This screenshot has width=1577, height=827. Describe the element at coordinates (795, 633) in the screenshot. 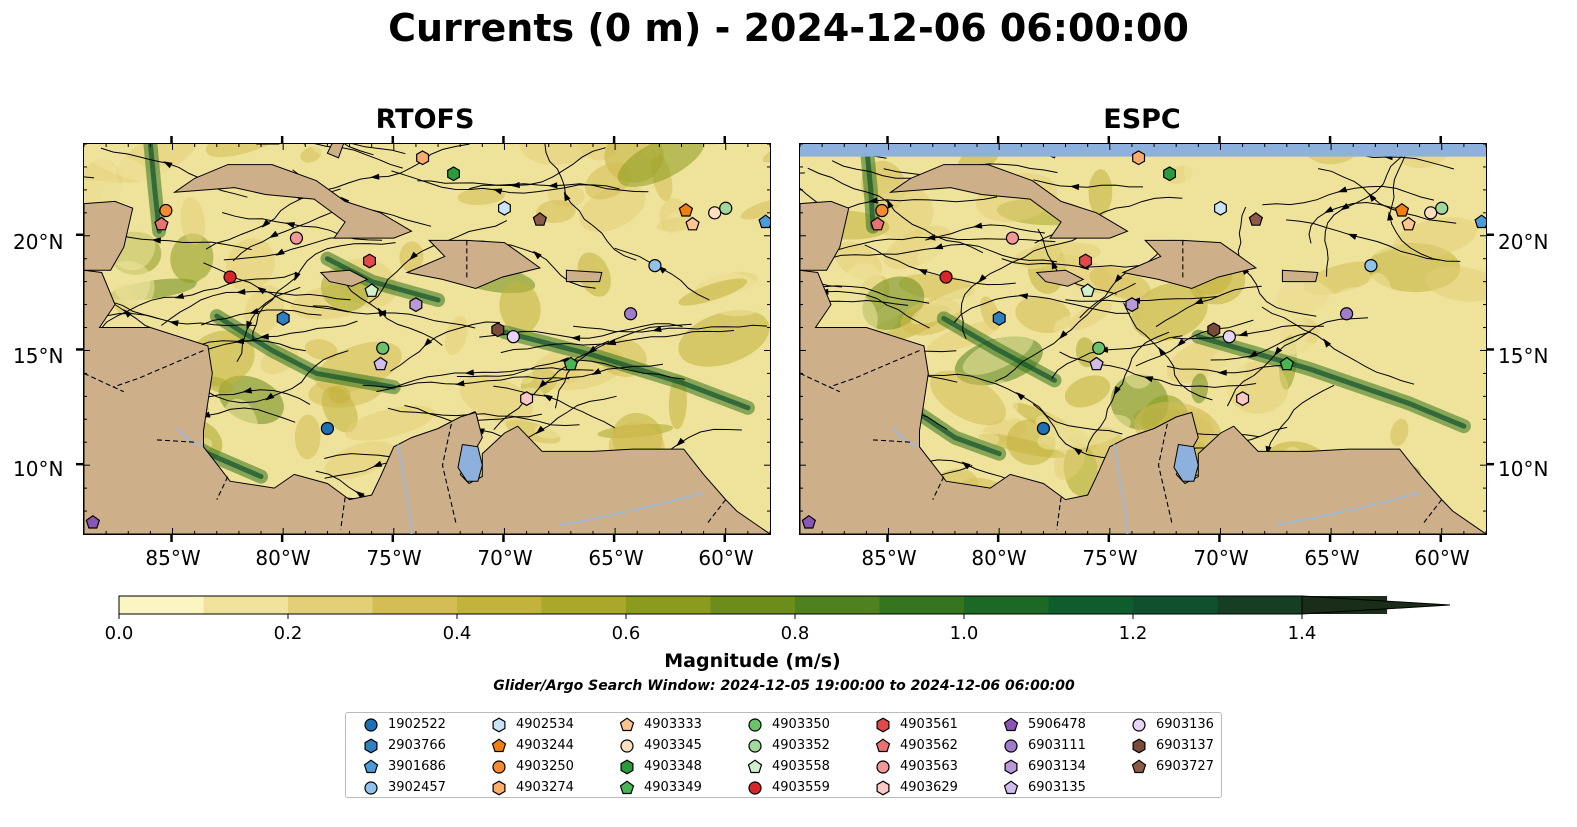

I see `colorbar-tick-4: 0.8` at that location.